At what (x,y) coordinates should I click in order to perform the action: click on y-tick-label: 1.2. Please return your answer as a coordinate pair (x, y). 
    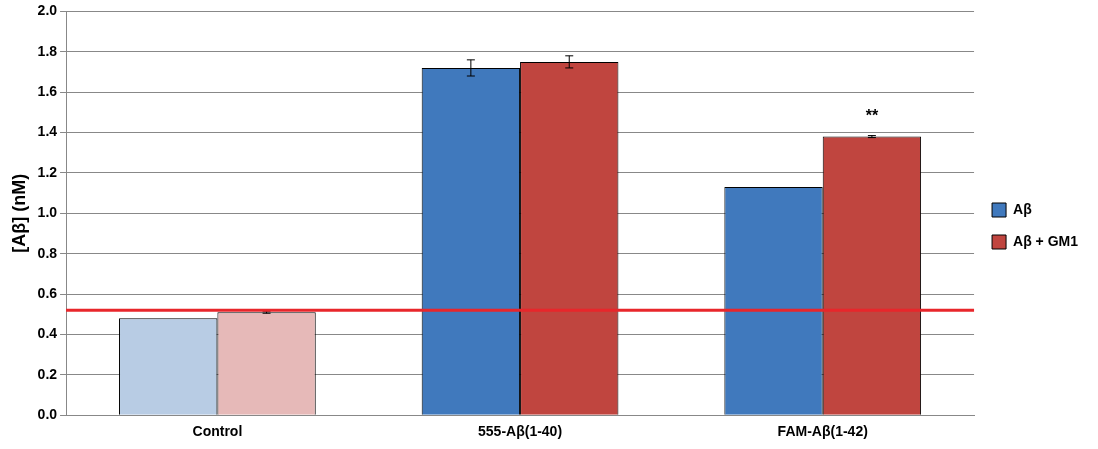
    Looking at the image, I should click on (47, 171).